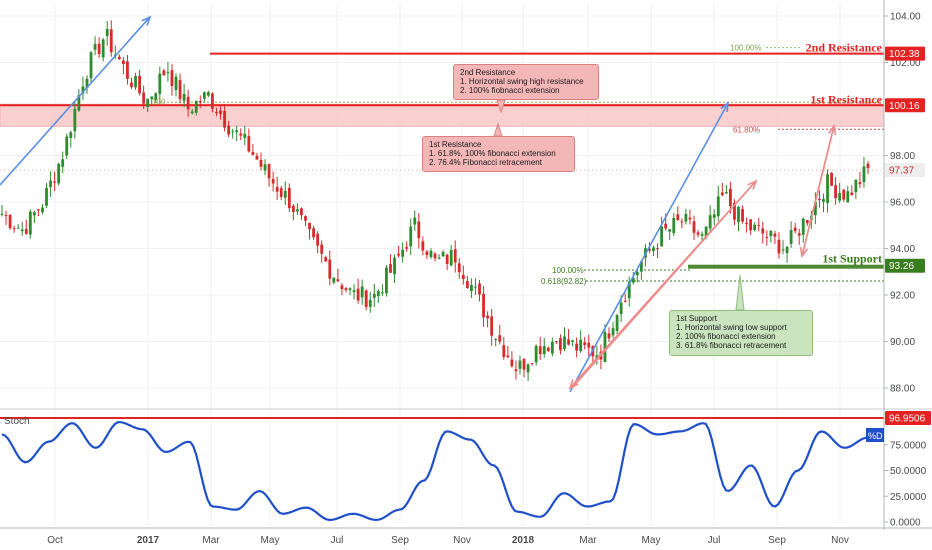  I want to click on tag-r1-bg, so click(905, 105).